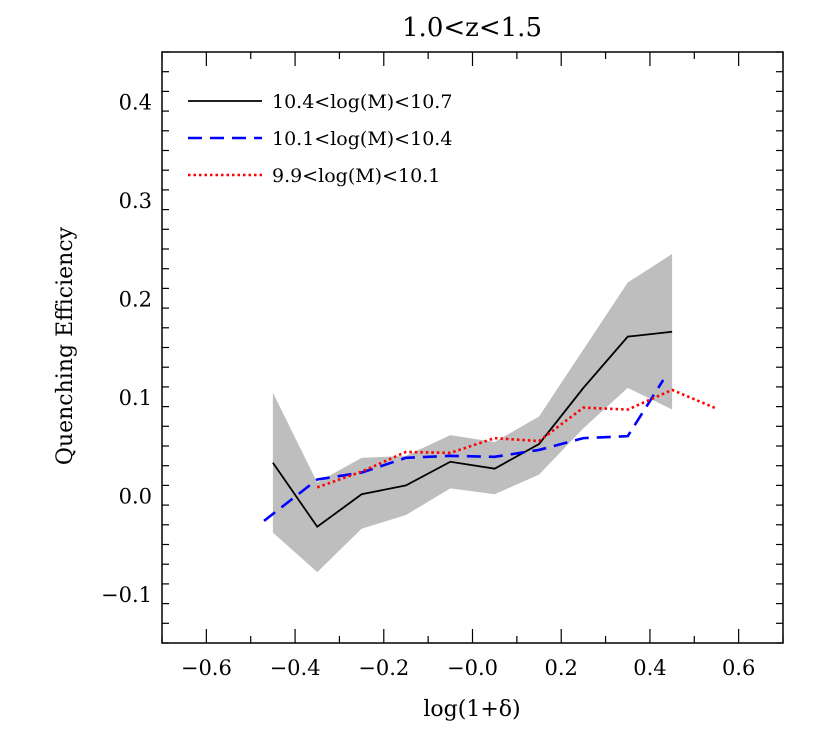  What do you see at coordinates (472, 668) in the screenshot?
I see `x-tick-label: −0.0` at bounding box center [472, 668].